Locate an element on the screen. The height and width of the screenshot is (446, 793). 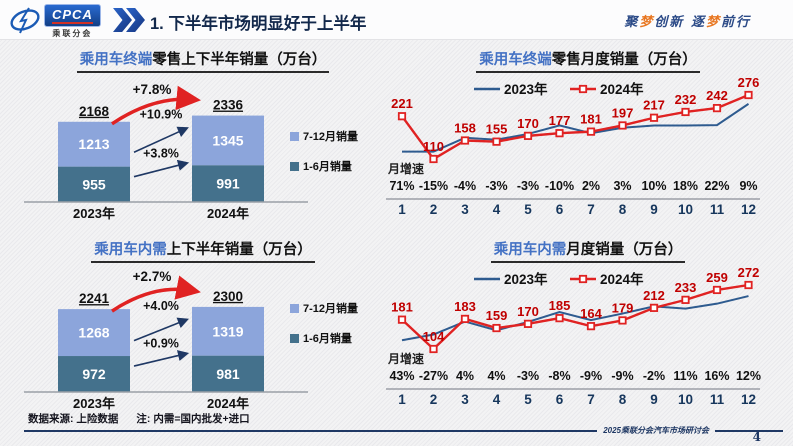
data-label: 104 is located at coordinates (434, 336).